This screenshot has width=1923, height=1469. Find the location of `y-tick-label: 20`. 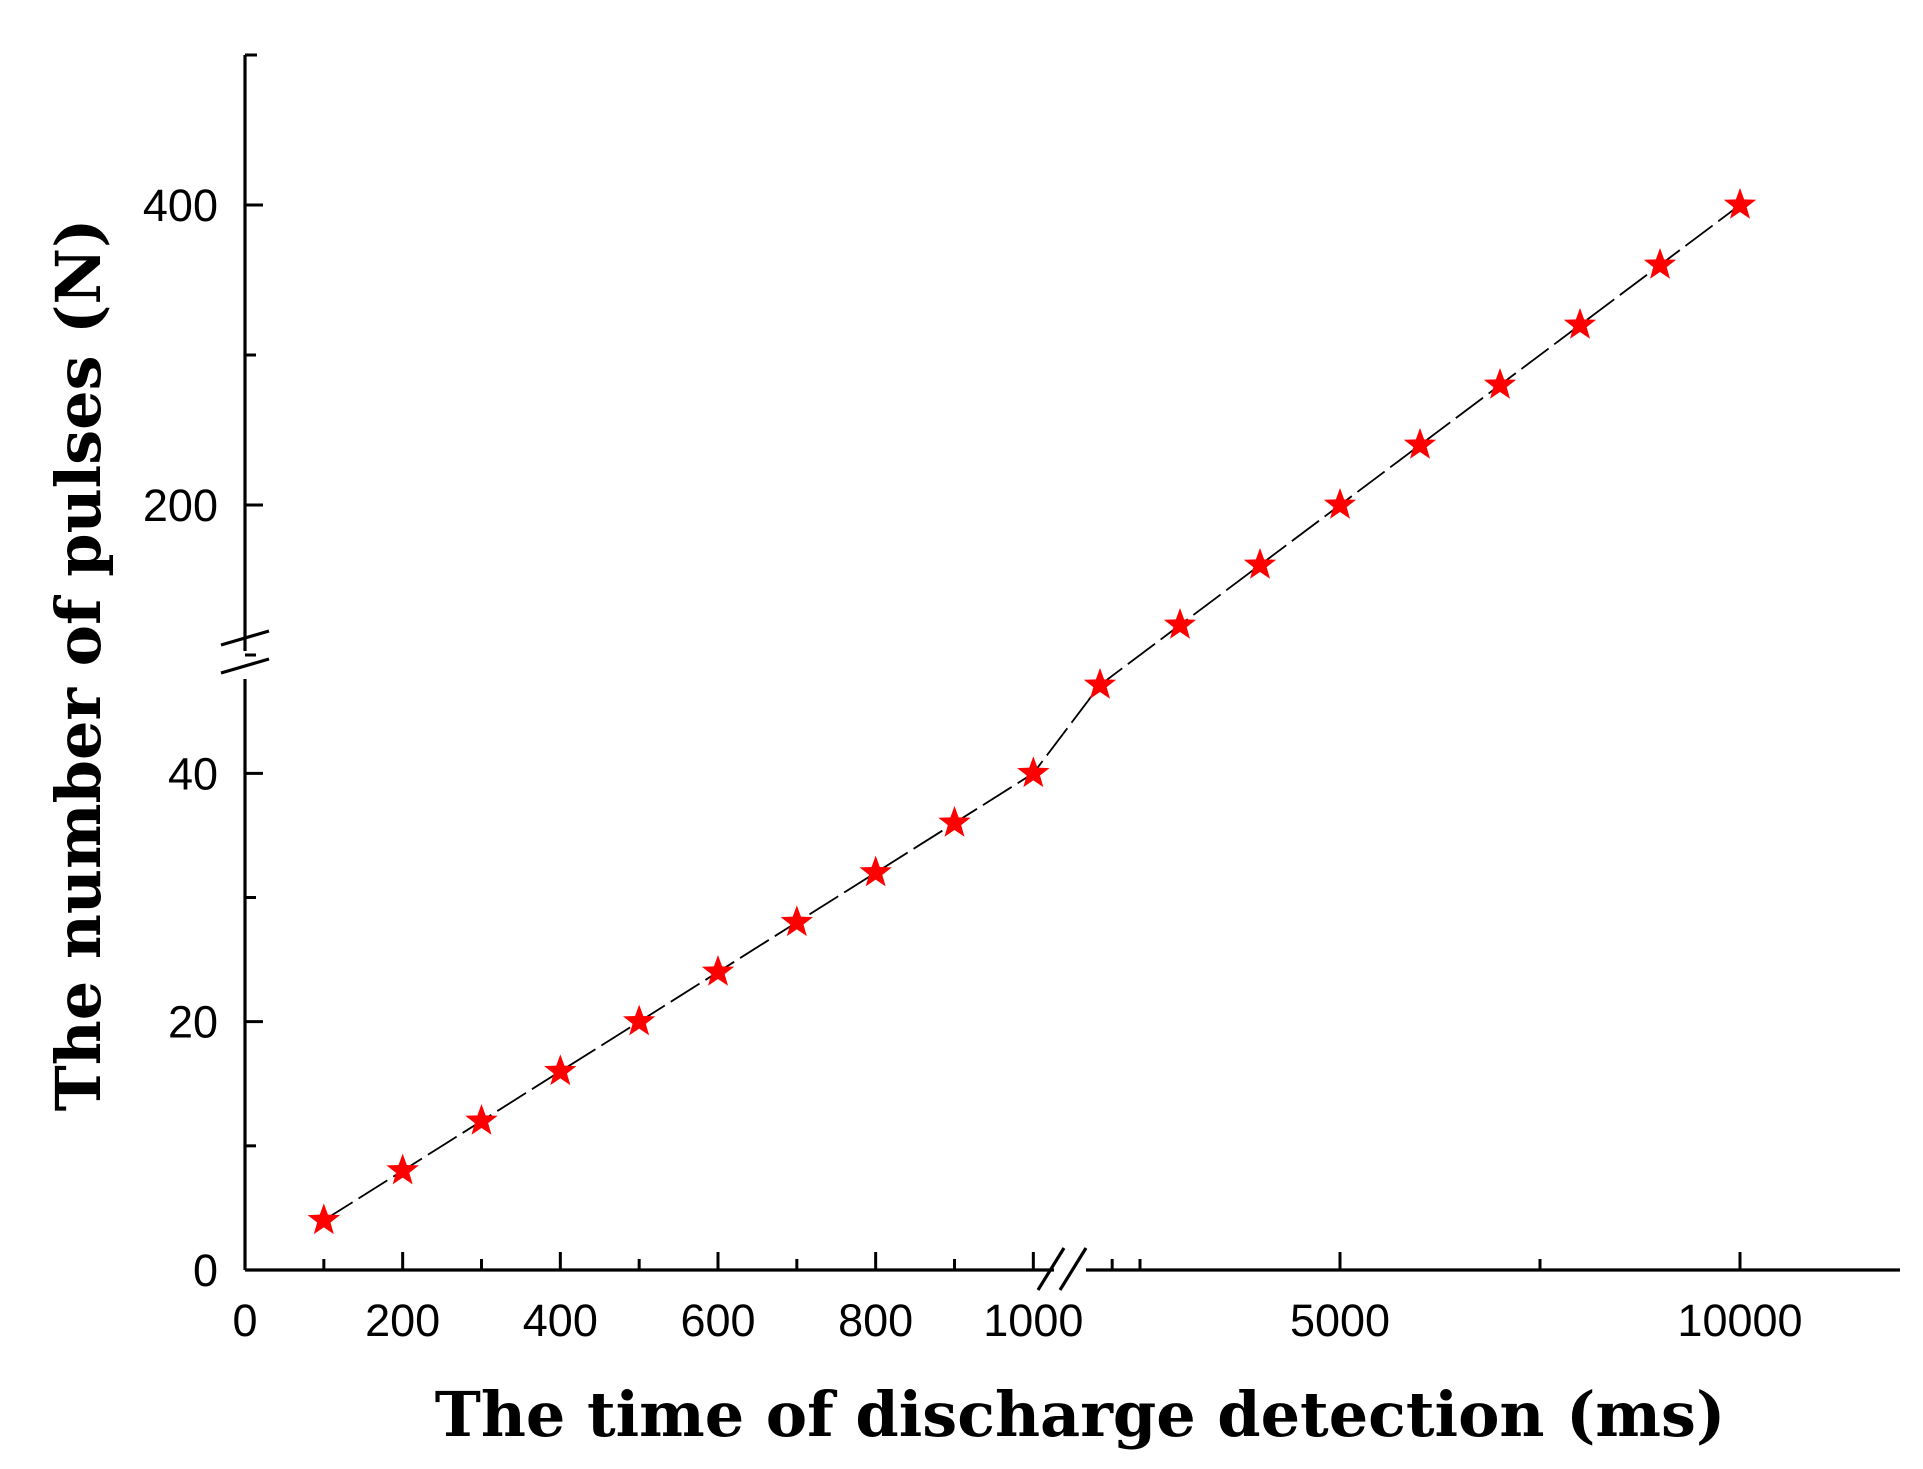

y-tick-label: 20 is located at coordinates (193, 1022).